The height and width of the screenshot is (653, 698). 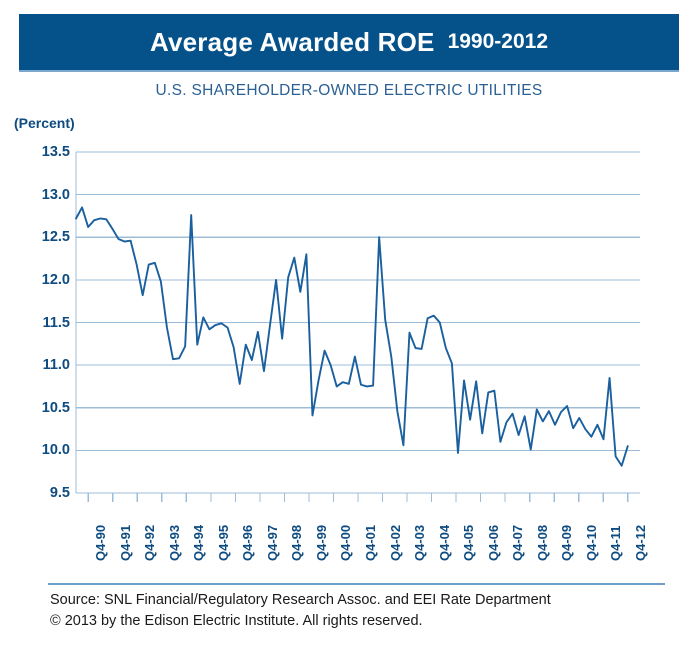 I want to click on x-tick-label: Q4-10, so click(x=591, y=542).